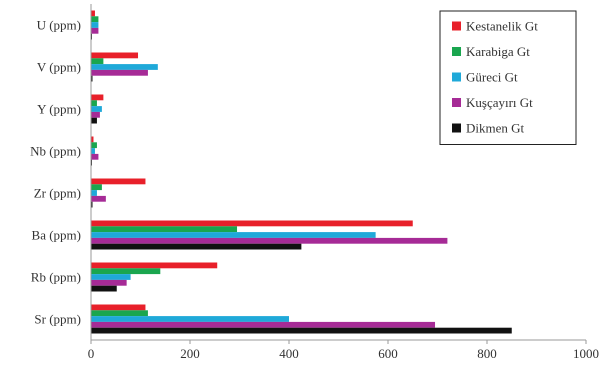 The image size is (611, 367). Describe the element at coordinates (456, 102) in the screenshot. I see `legend-swatch-ku-ay-r-gt` at that location.